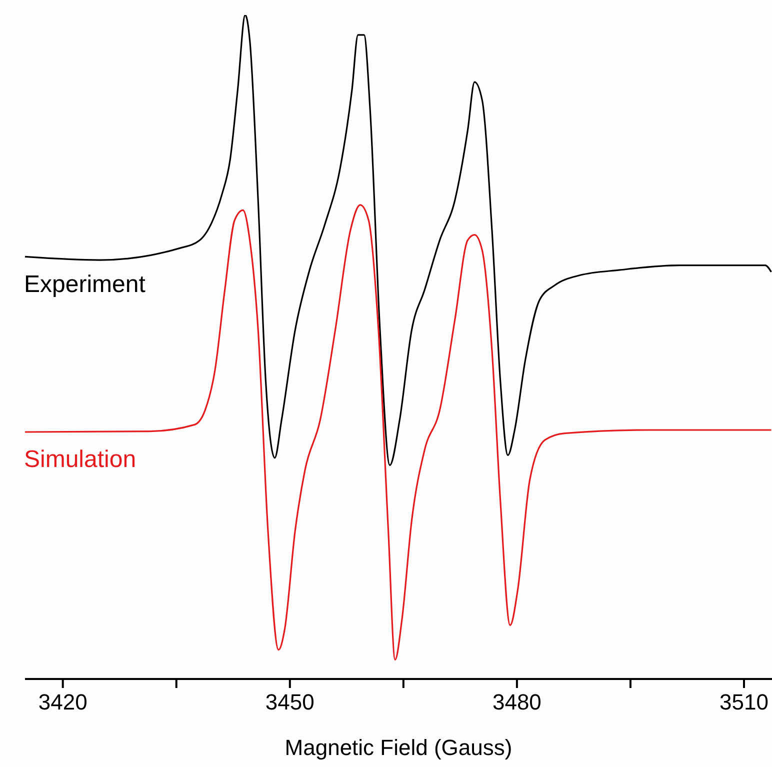  I want to click on series-label: Simulation, so click(80, 460).